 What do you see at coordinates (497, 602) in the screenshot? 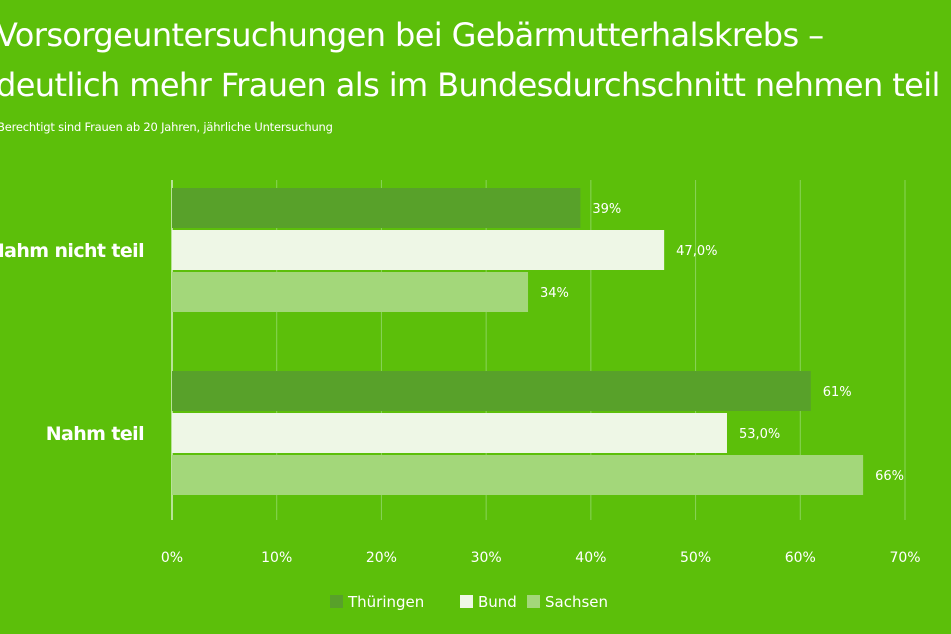
I see `legend-label: Bund` at bounding box center [497, 602].